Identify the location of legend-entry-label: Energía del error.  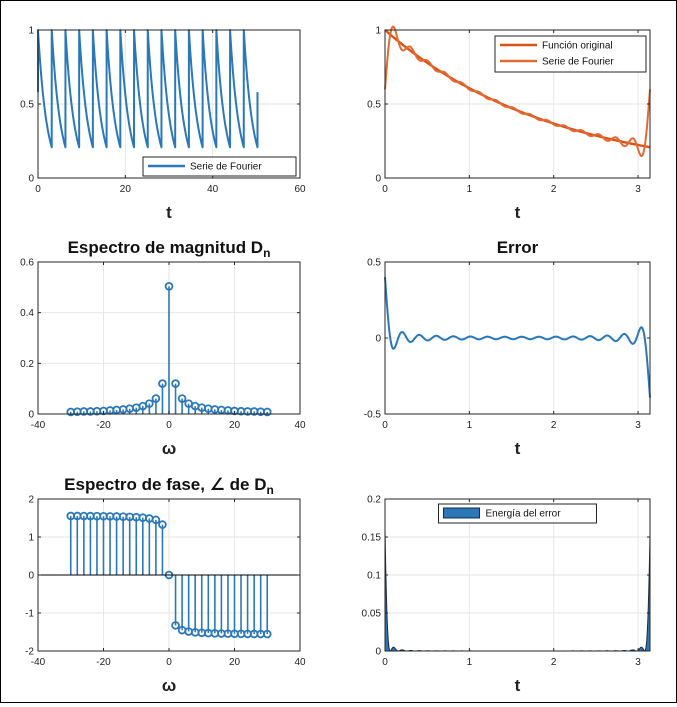
(524, 514).